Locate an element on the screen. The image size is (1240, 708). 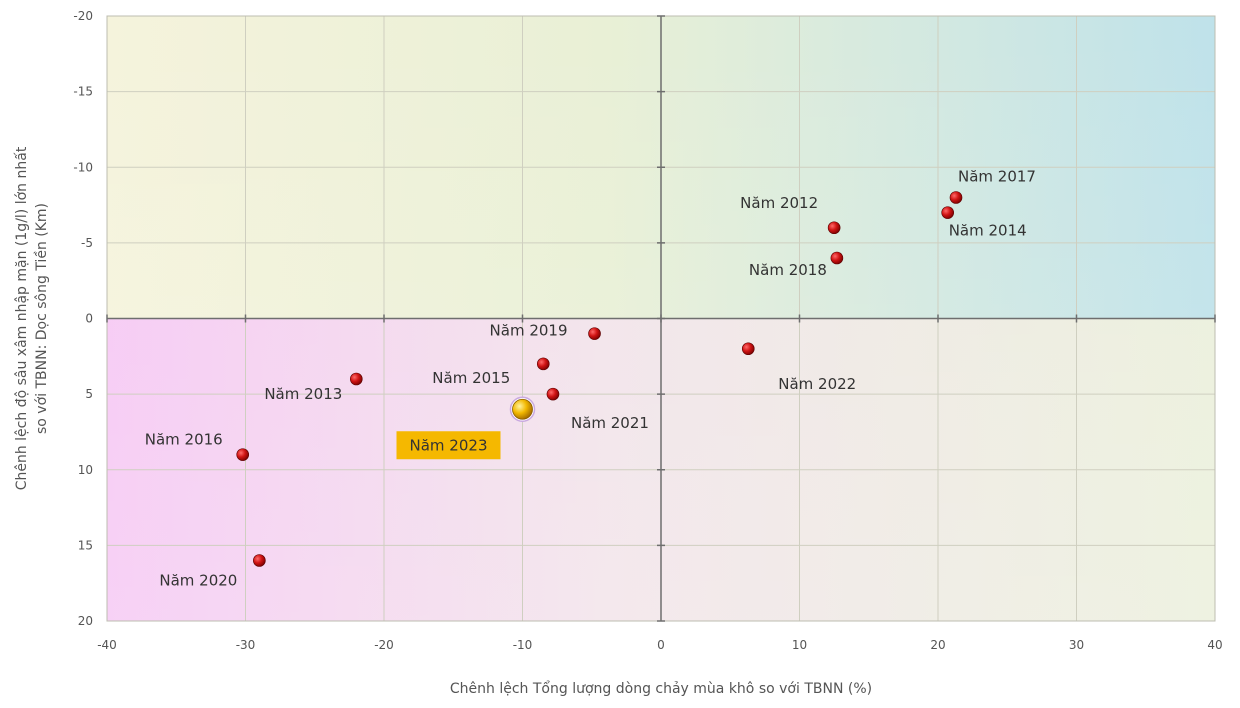
point-label: Năm 2021 is located at coordinates (610, 423).